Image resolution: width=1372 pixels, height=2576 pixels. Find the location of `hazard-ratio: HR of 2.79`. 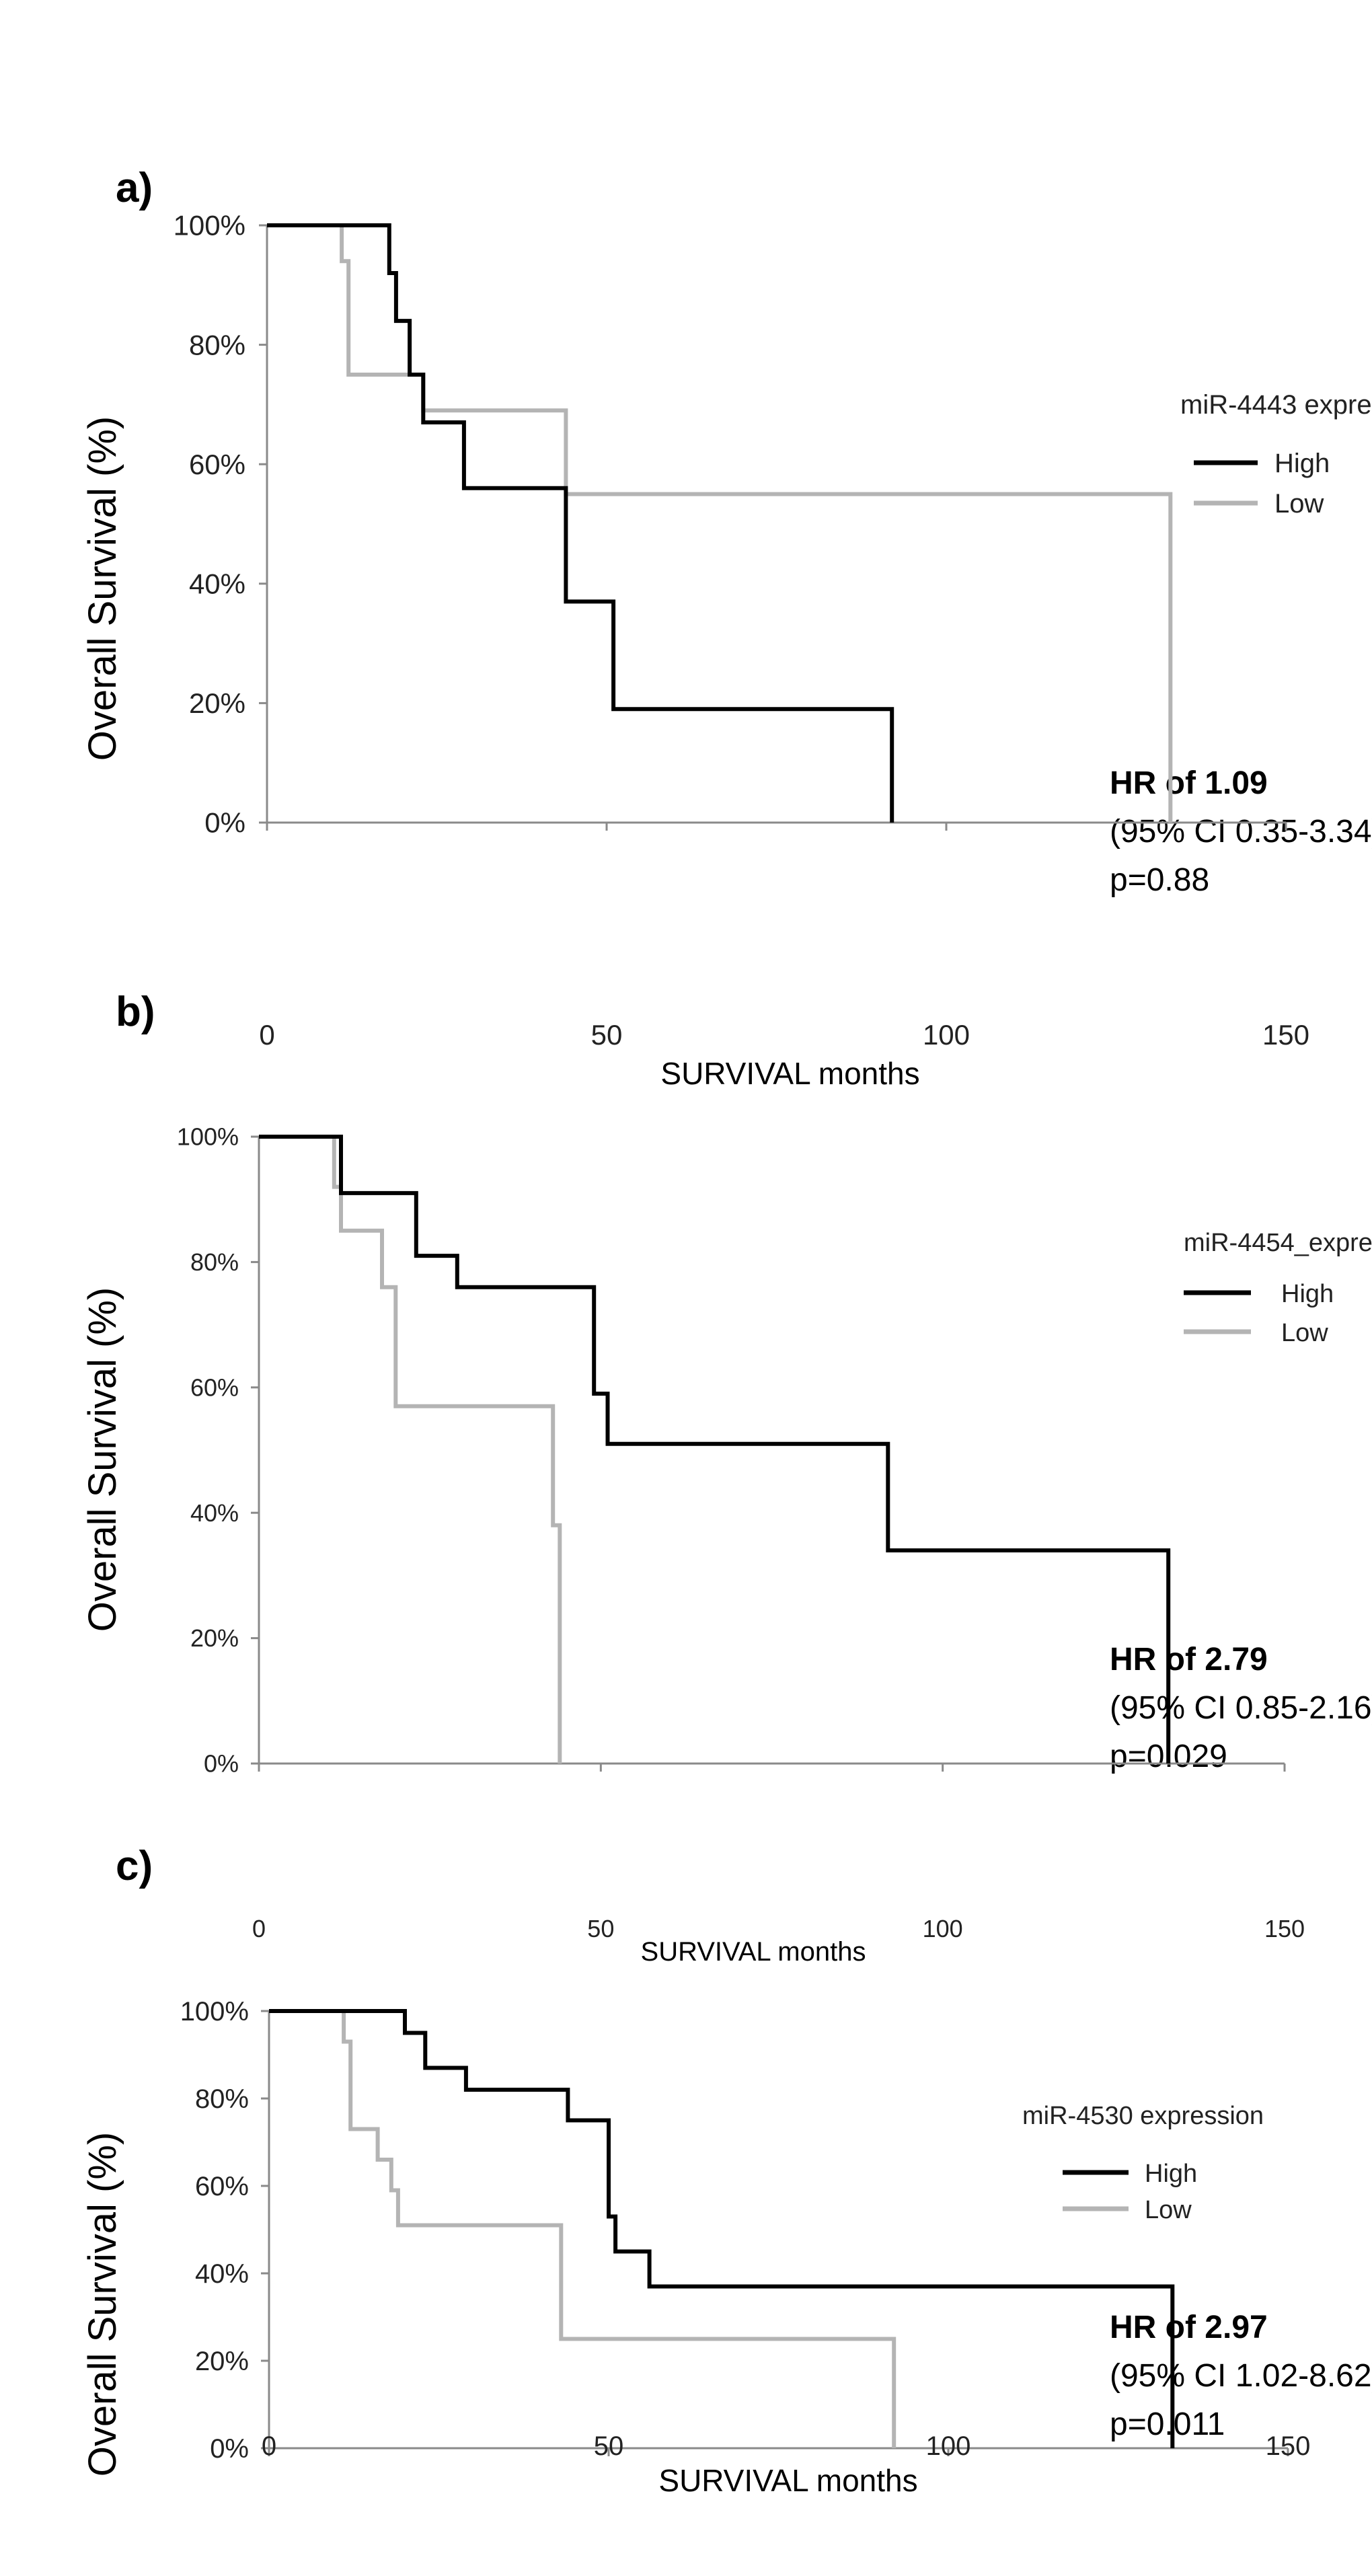

hazard-ratio: HR of 2.79 is located at coordinates (1189, 1659).